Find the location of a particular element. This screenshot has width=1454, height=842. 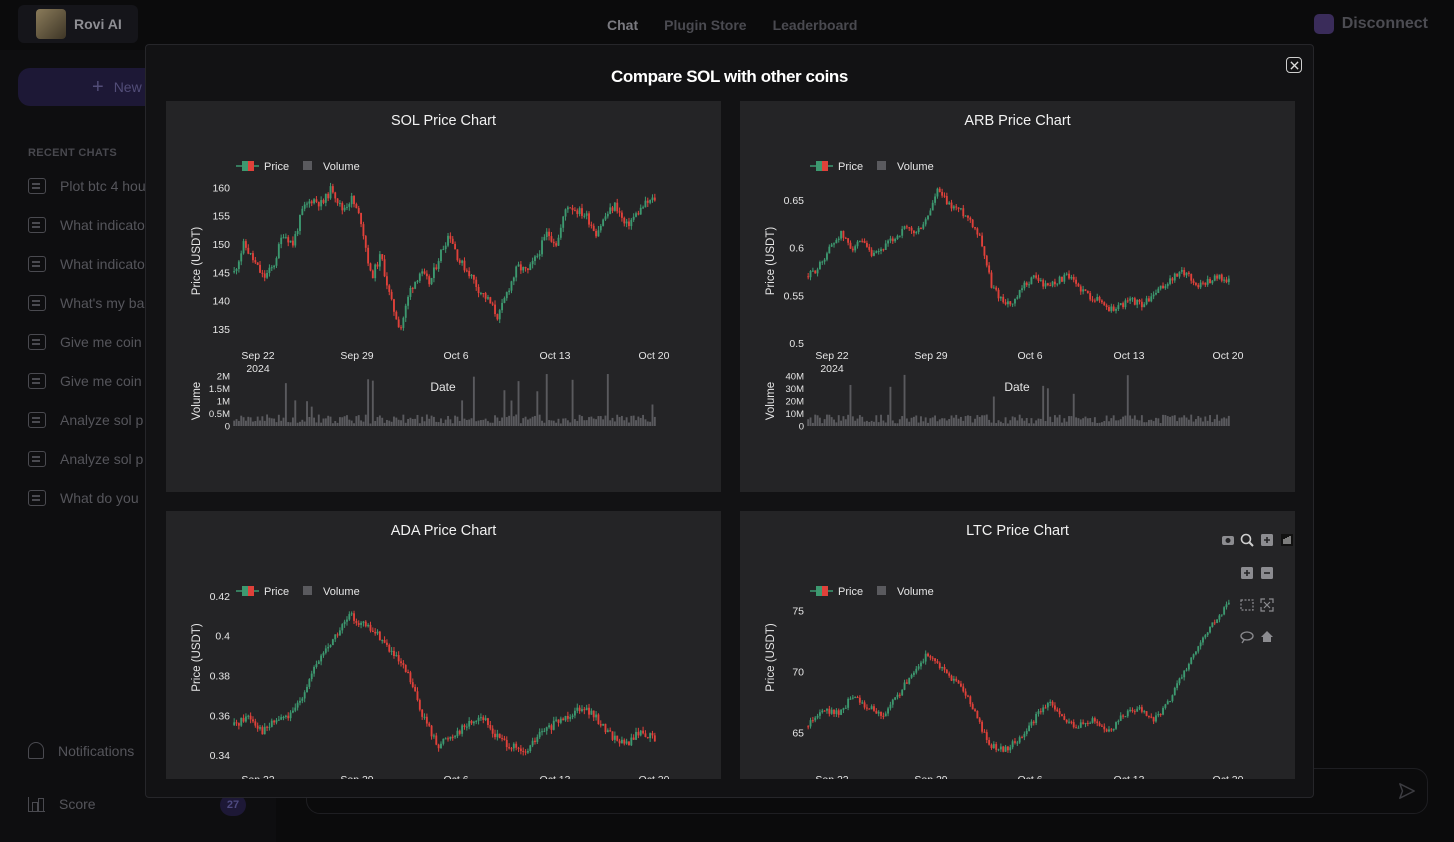

chart-legend: Price Volume is located at coordinates (298, 167).